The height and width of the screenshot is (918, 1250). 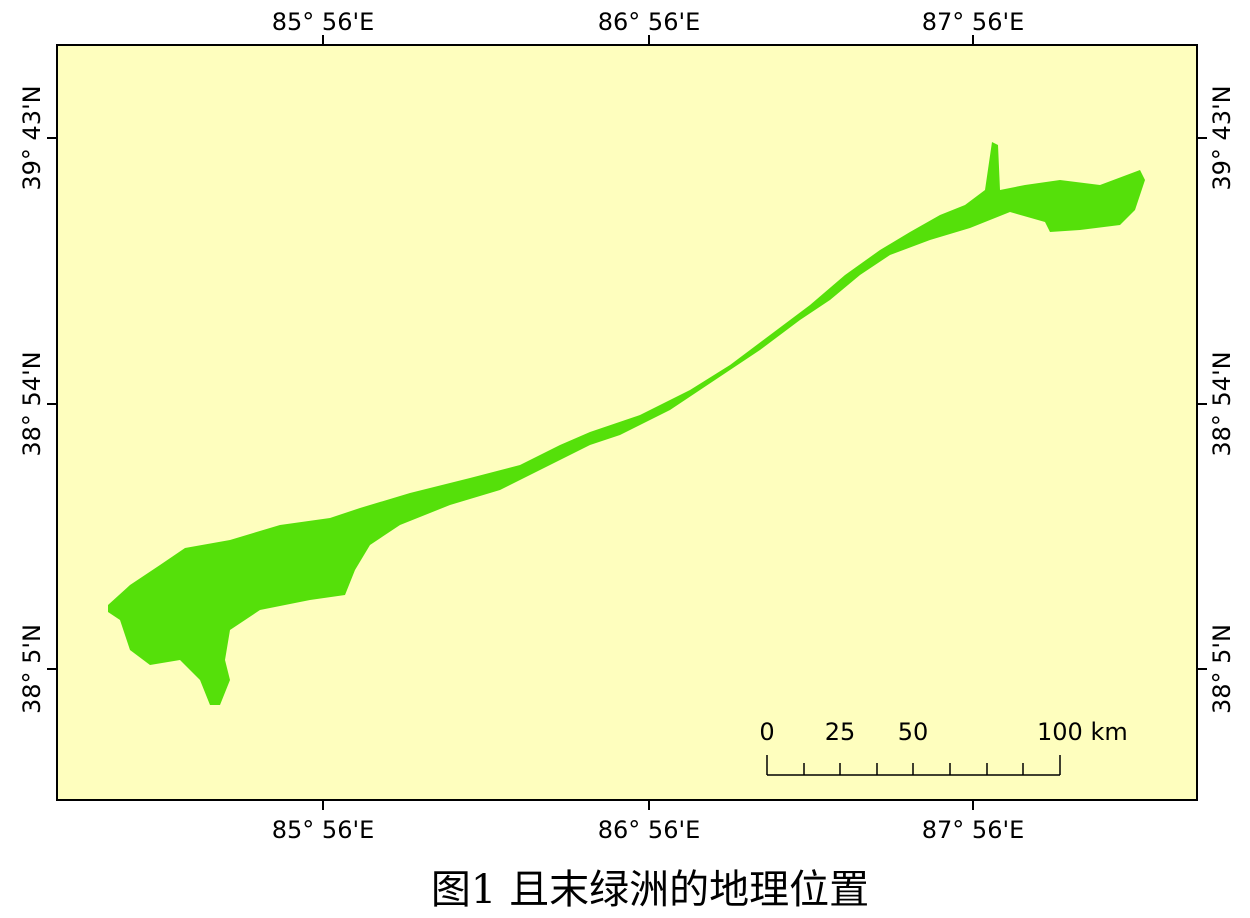 I want to click on scale-label: 25, so click(x=840, y=732).